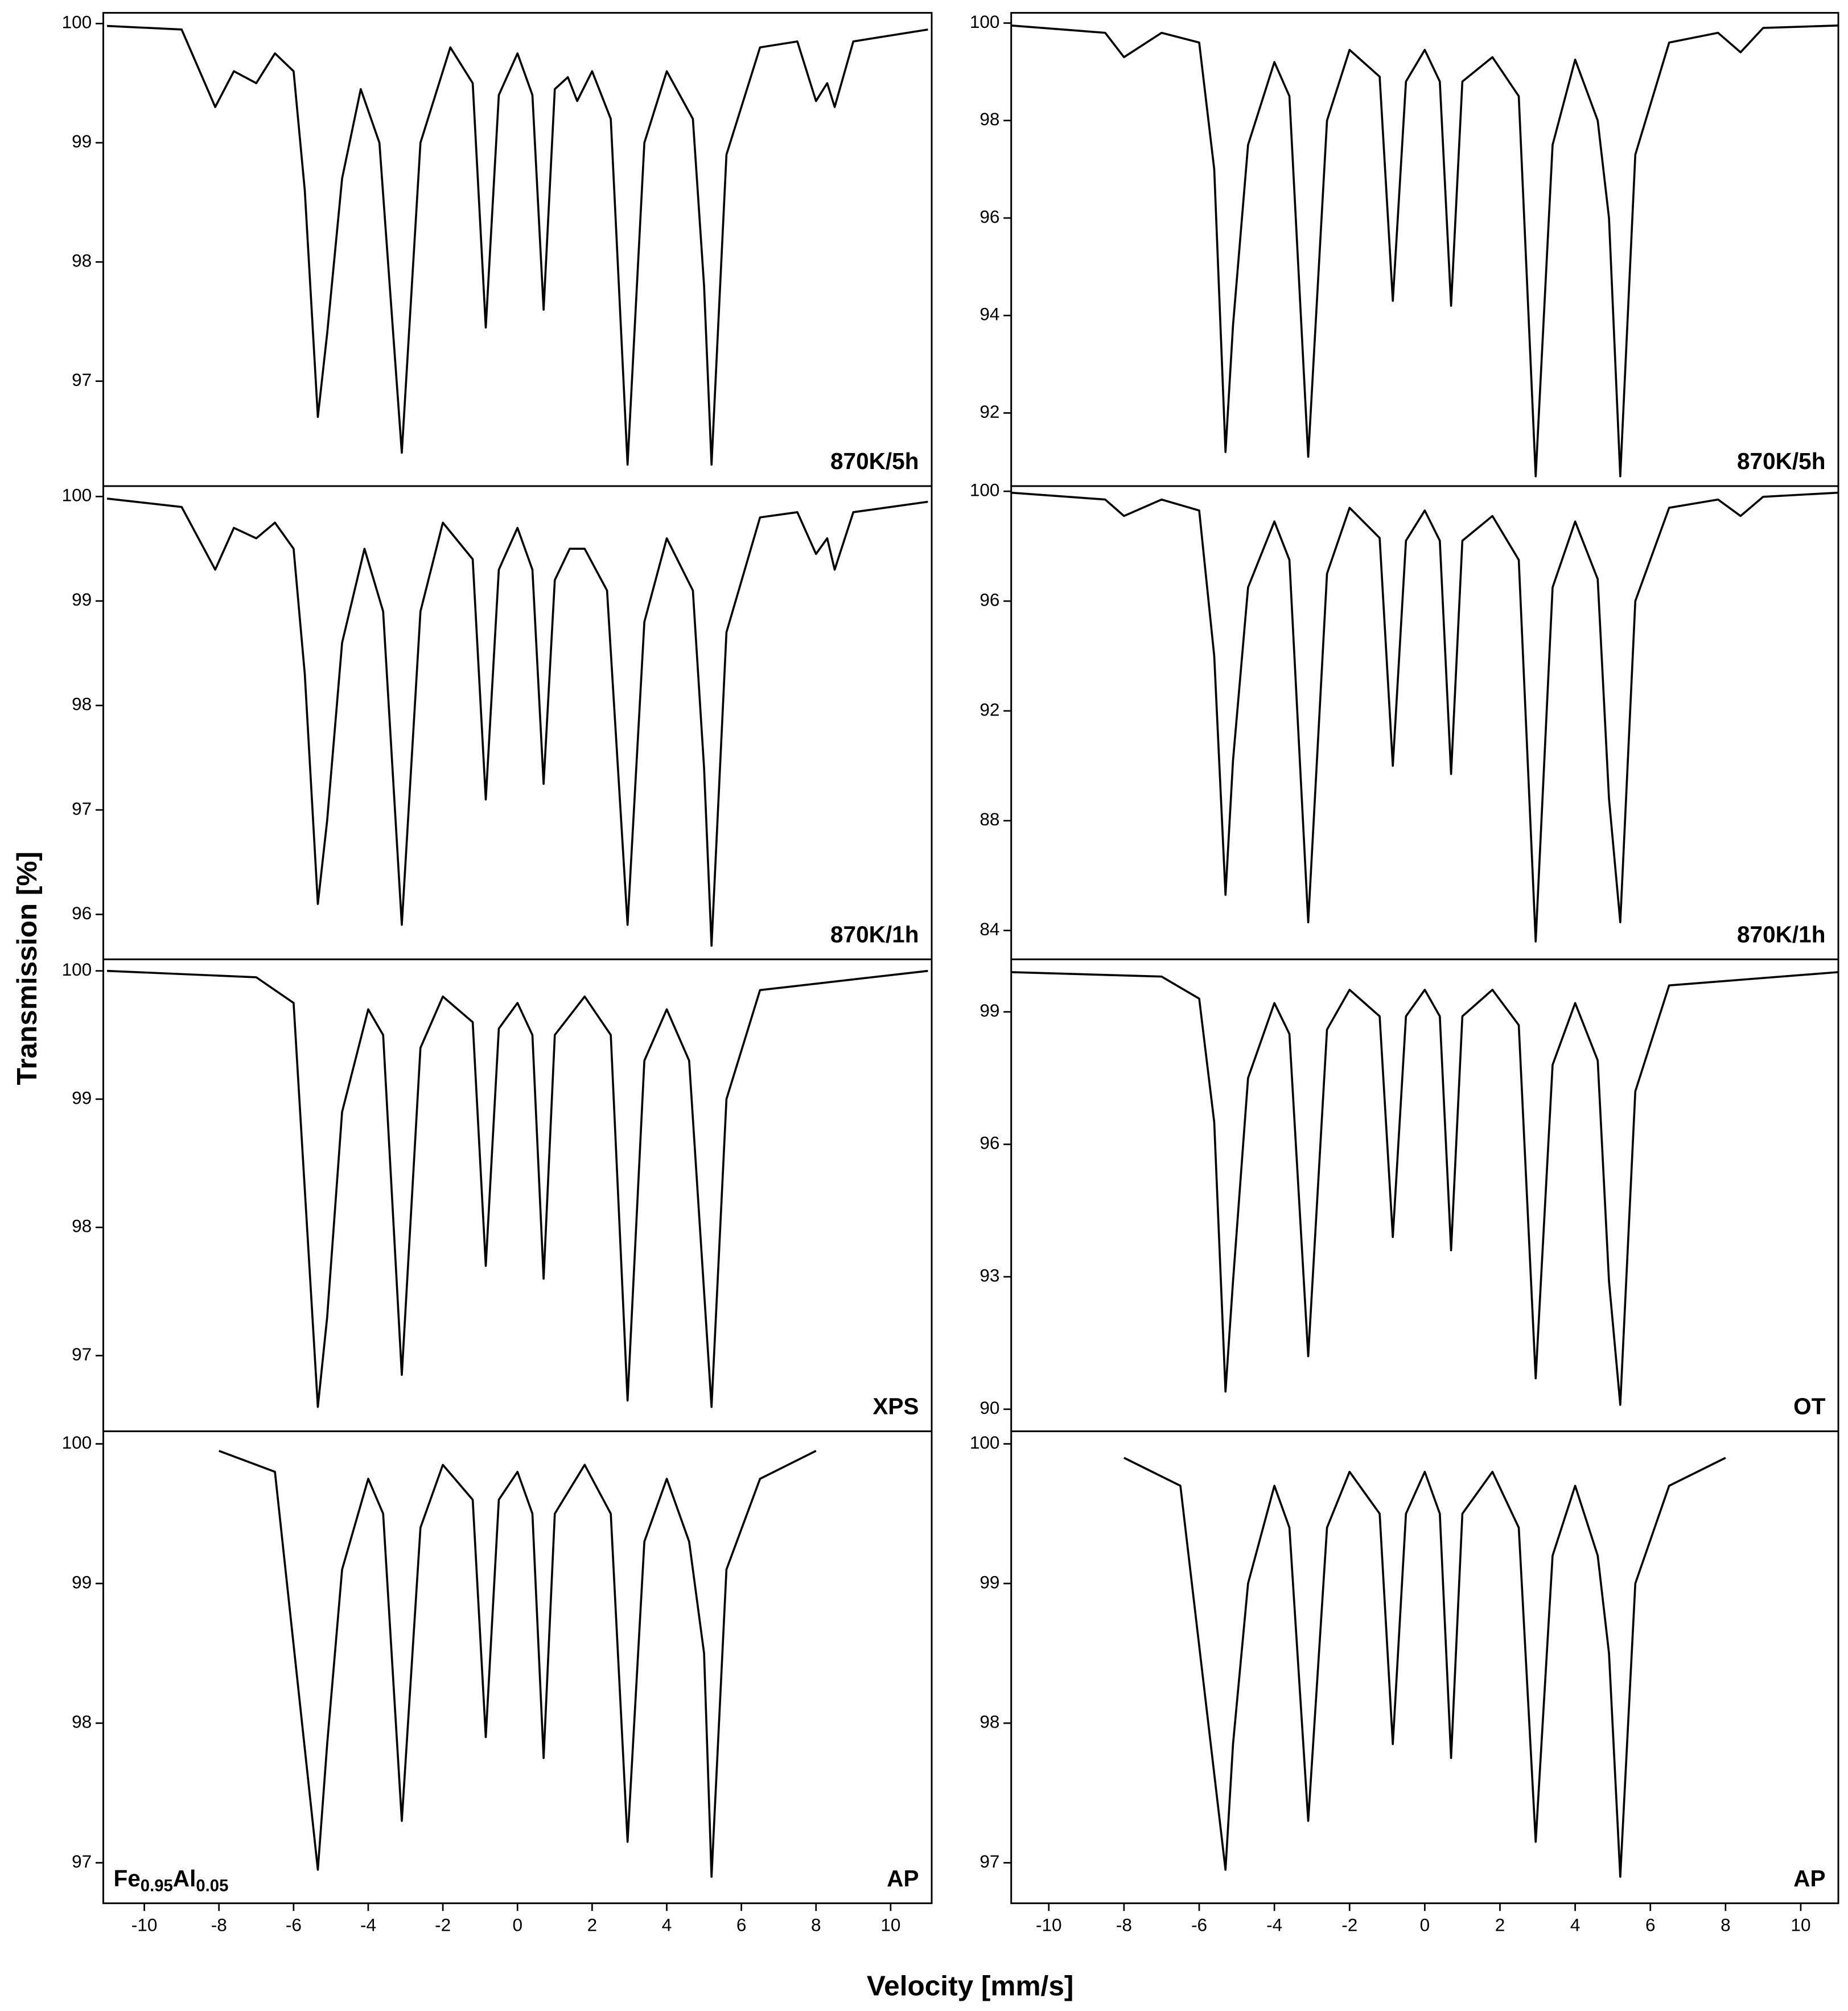 The height and width of the screenshot is (2011, 1848). What do you see at coordinates (126, 1878) in the screenshot?
I see `formula-part: Fe` at bounding box center [126, 1878].